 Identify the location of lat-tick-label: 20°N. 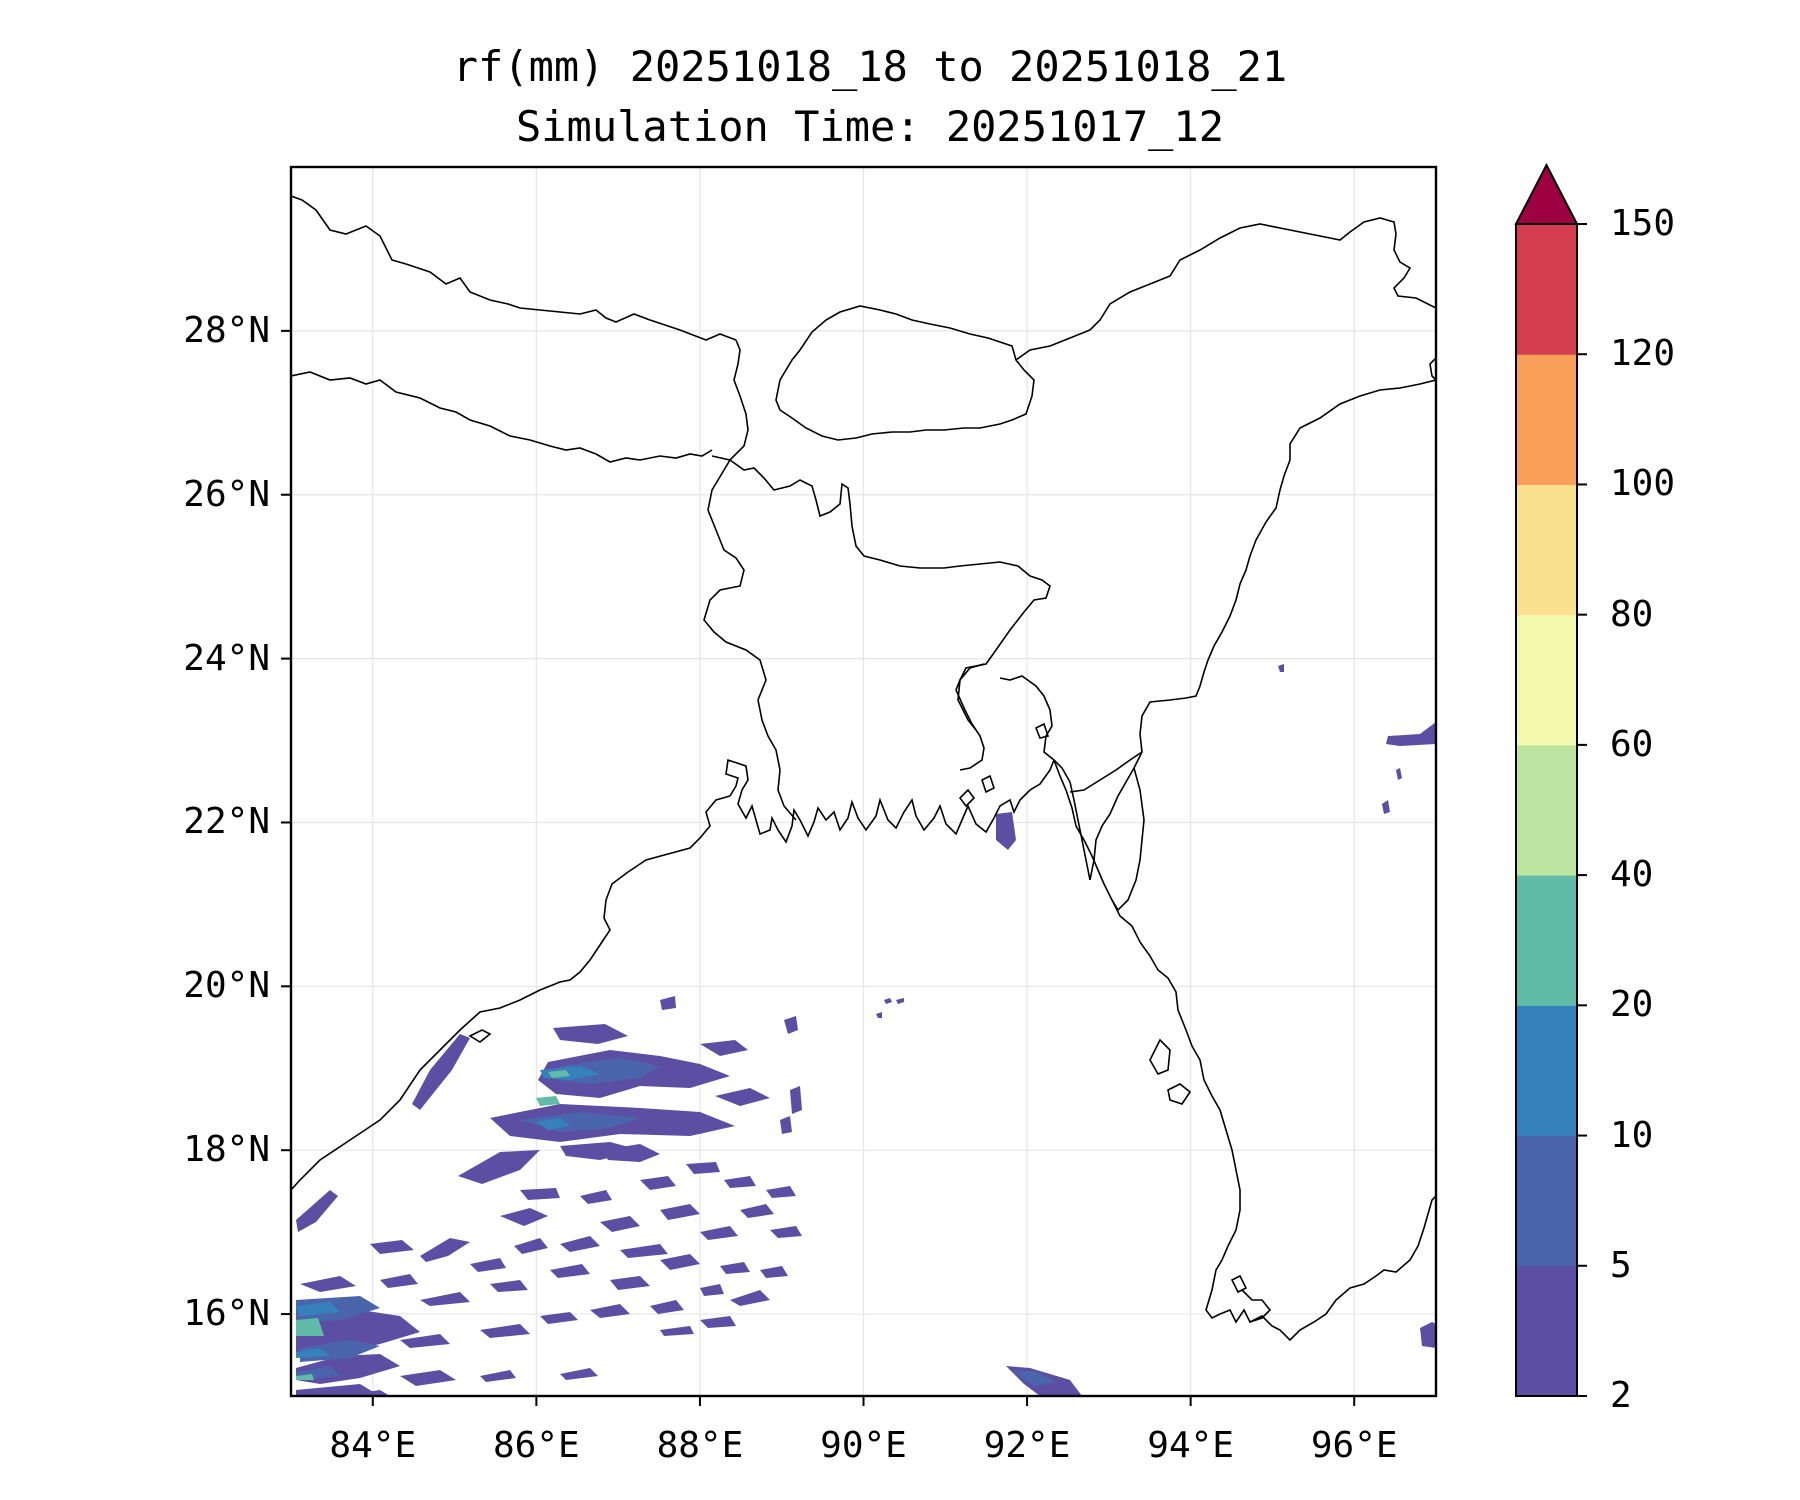
(226, 986).